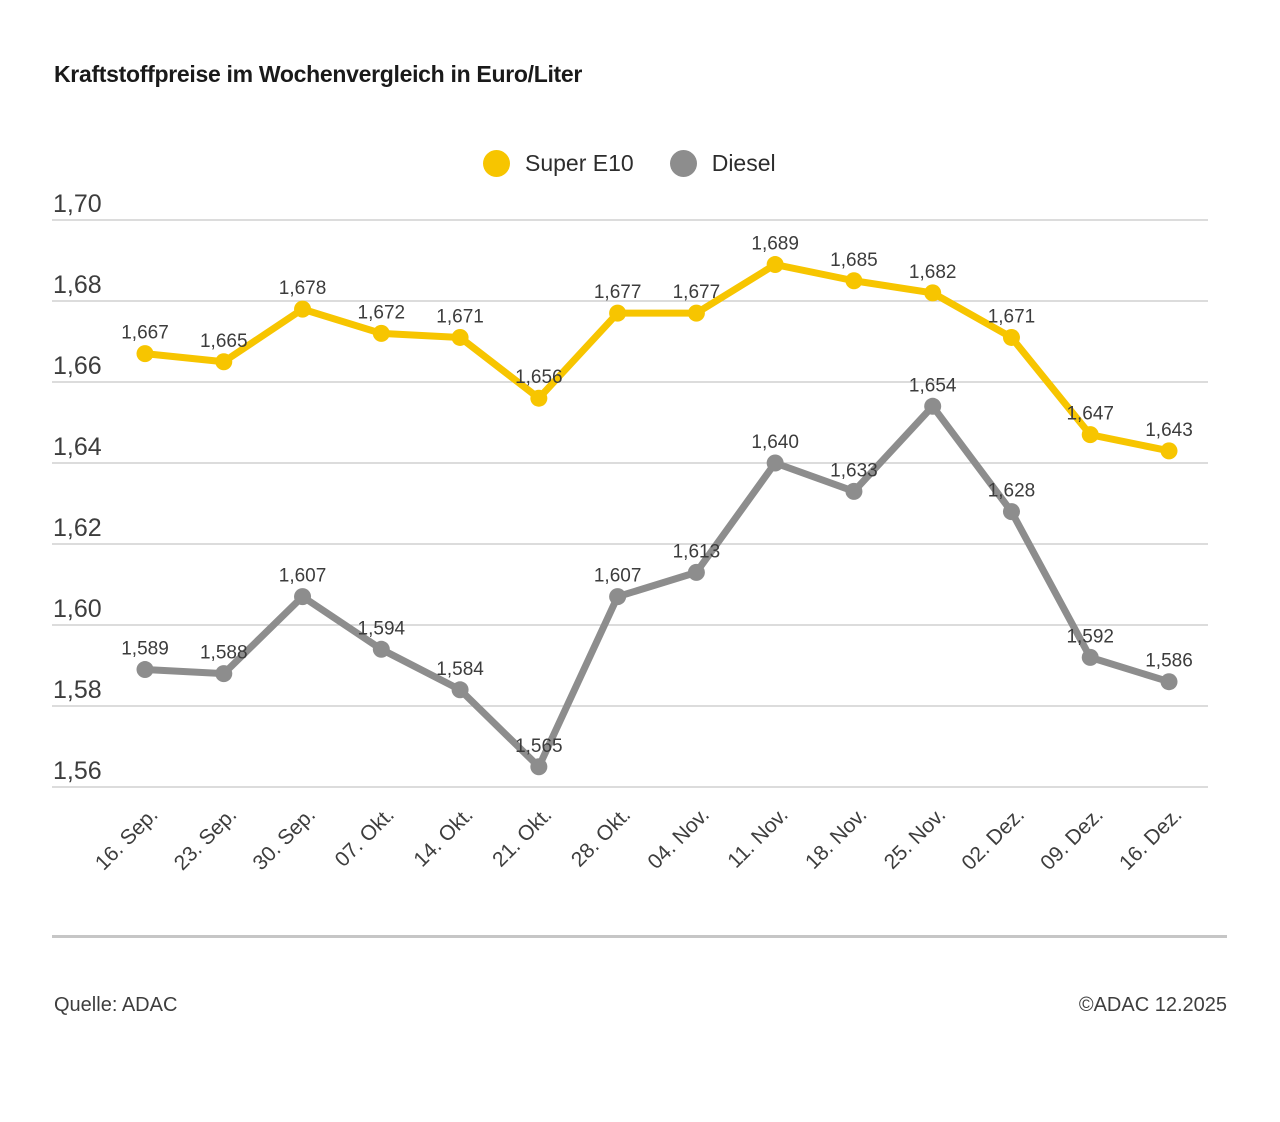 Image resolution: width=1280 pixels, height=1122 pixels. What do you see at coordinates (601, 837) in the screenshot?
I see `x-tick-label: 28. Okt.` at bounding box center [601, 837].